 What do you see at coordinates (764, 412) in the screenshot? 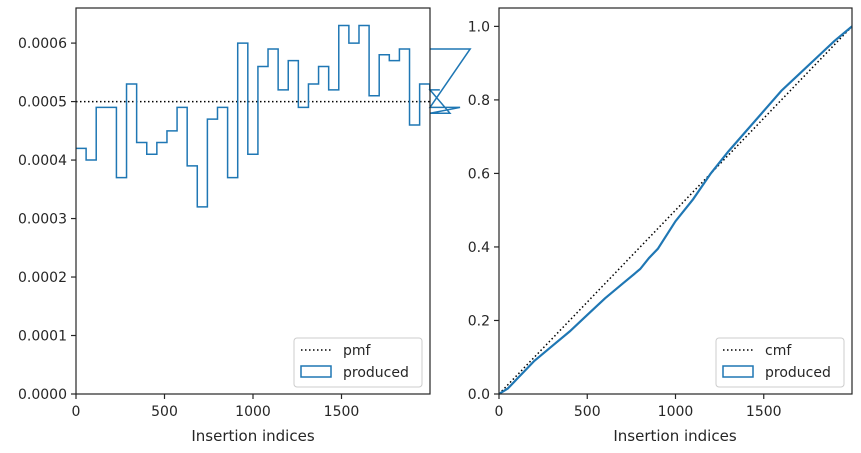
I see `right-x-tick-label: 1500` at bounding box center [764, 412].